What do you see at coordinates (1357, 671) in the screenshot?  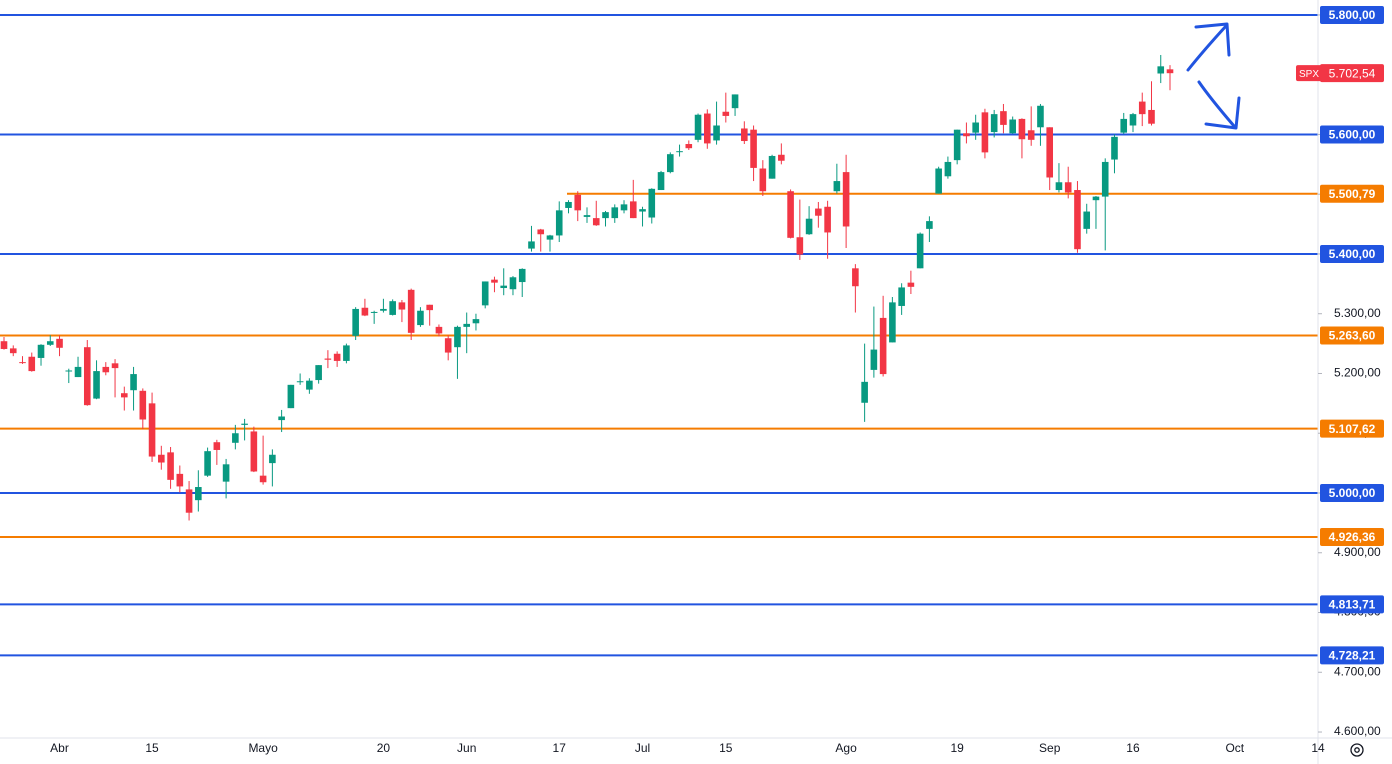 I see `y-tick-label: 4.700,00` at bounding box center [1357, 671].